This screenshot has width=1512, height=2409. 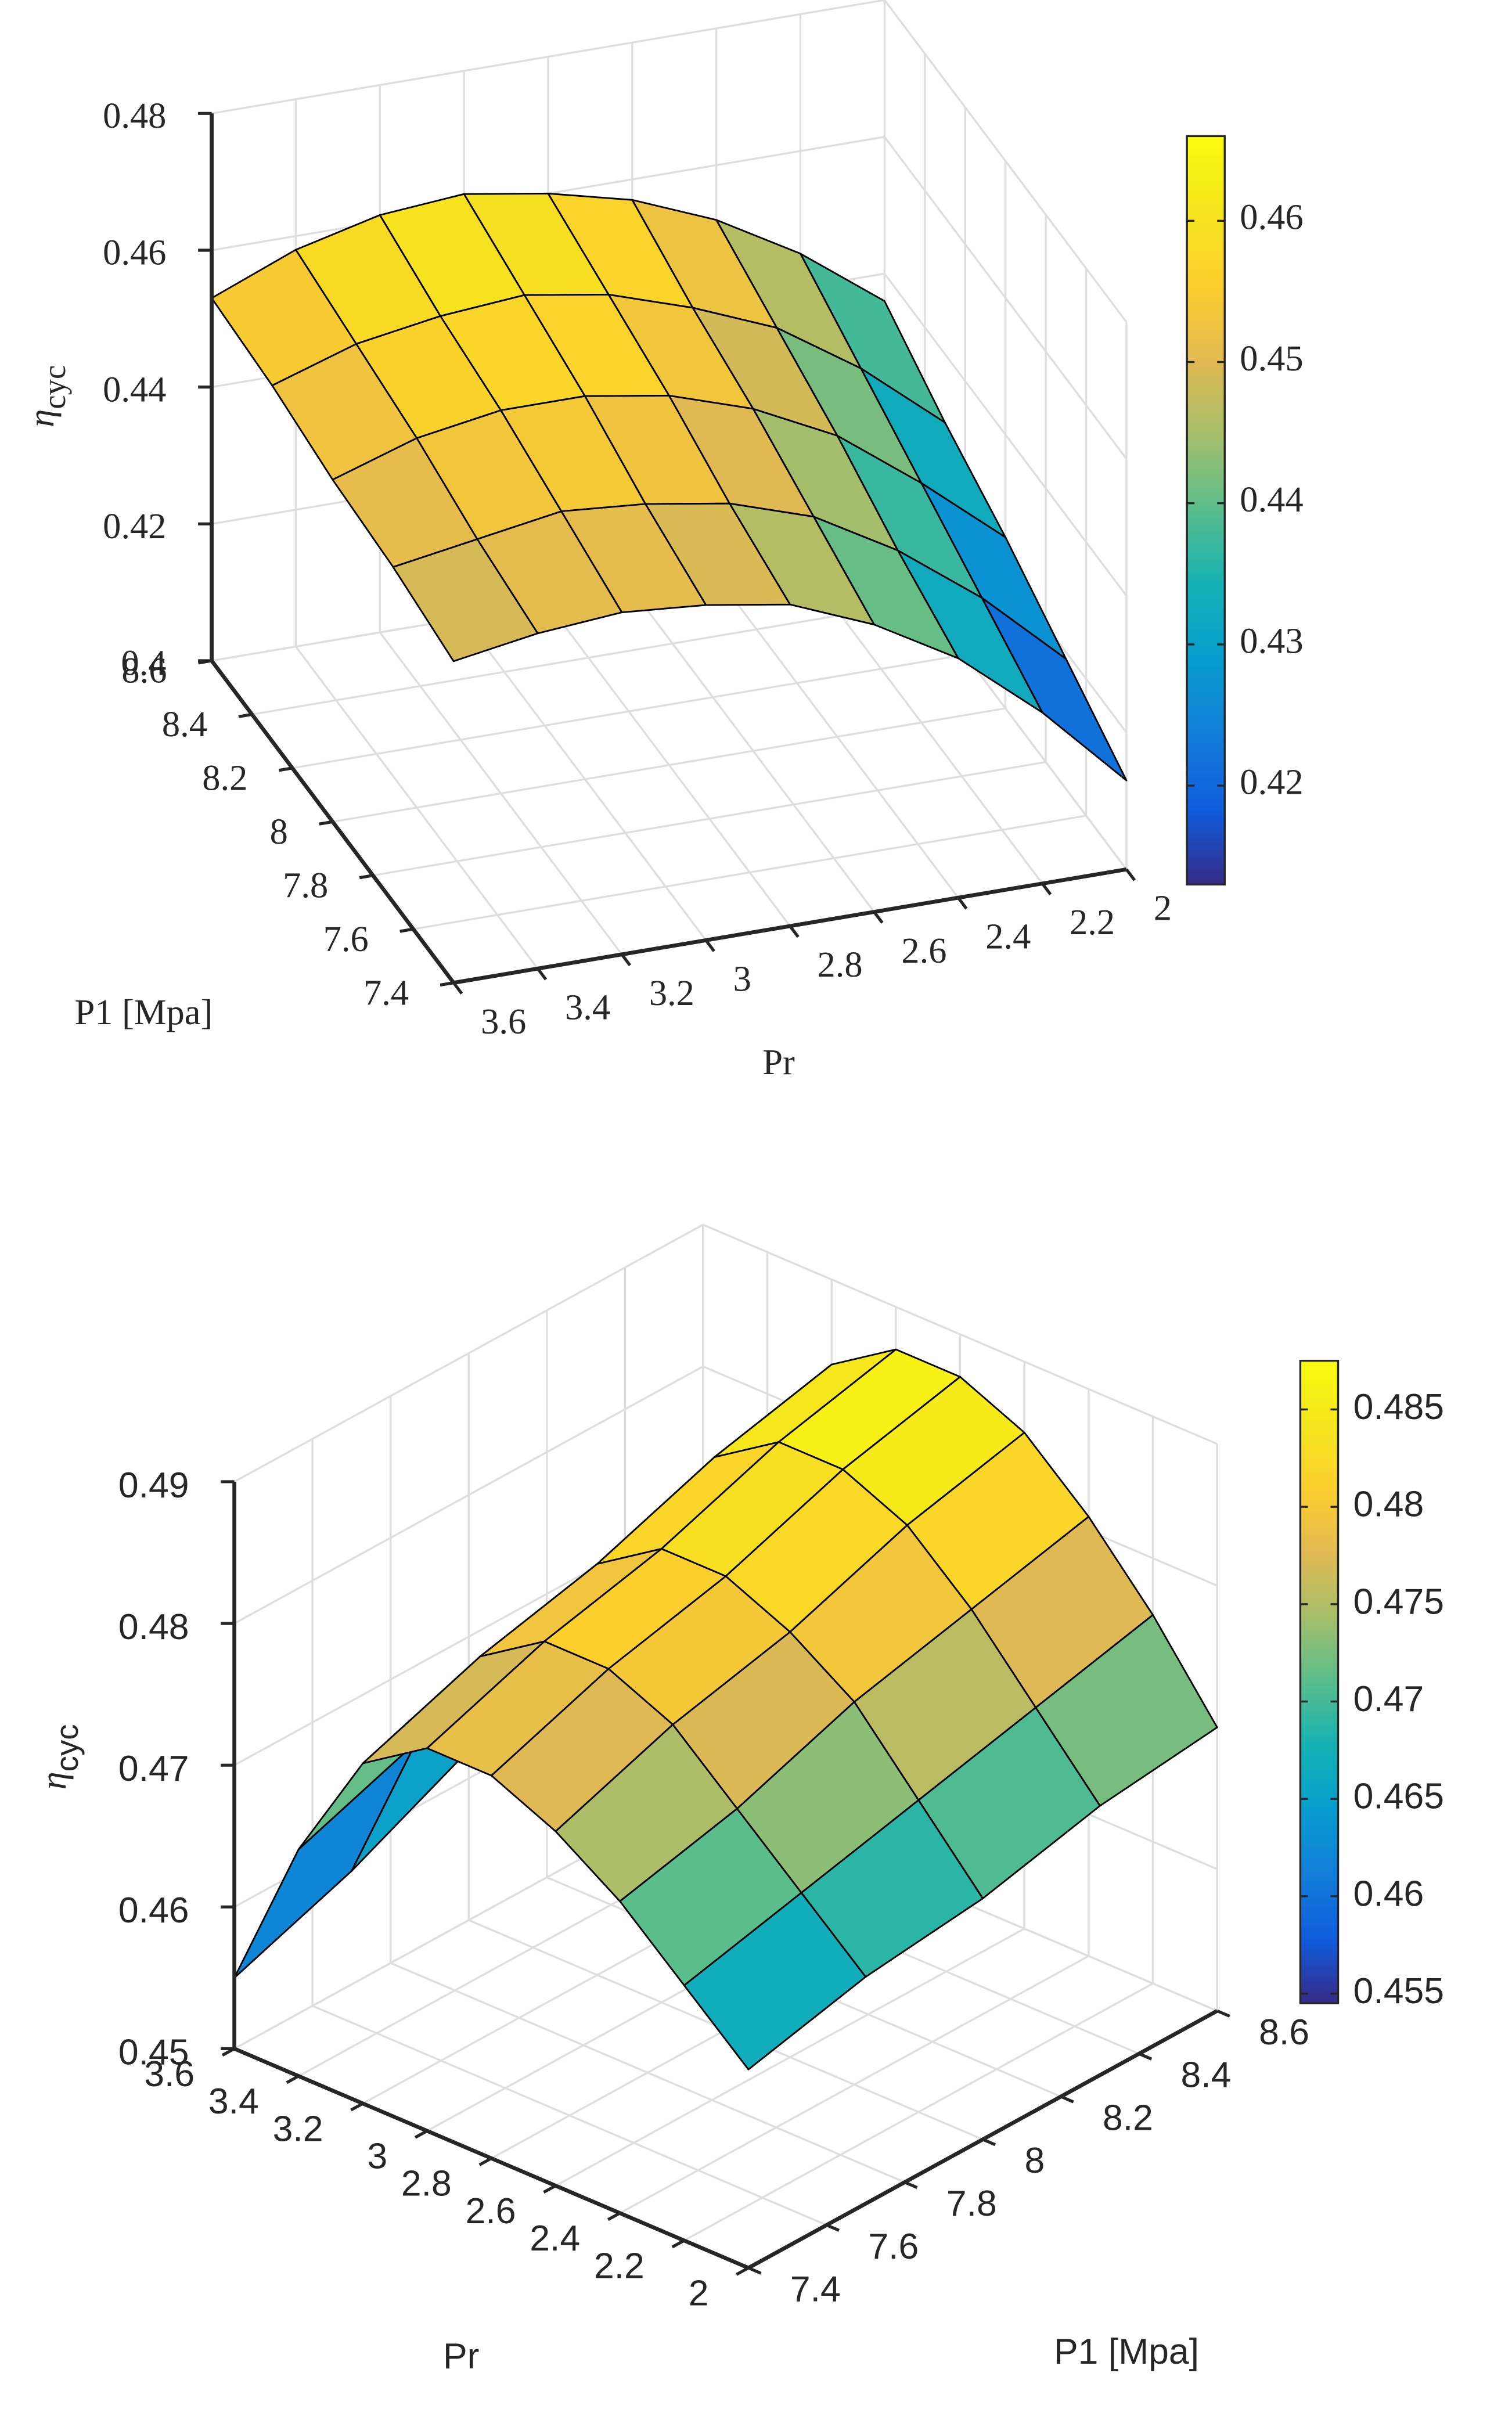 I want to click on colorbar-tick-label: 0.485, so click(x=1399, y=1407).